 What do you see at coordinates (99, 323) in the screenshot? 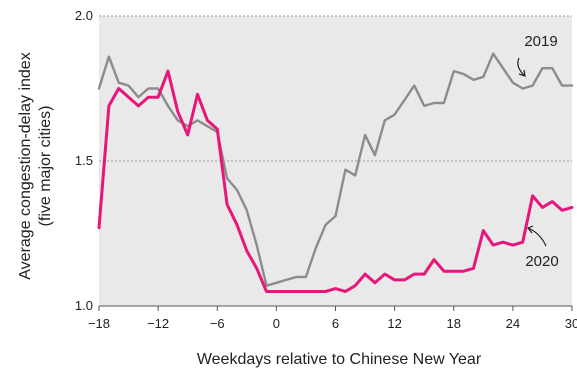
I see `x-tick-label: −18` at bounding box center [99, 323].